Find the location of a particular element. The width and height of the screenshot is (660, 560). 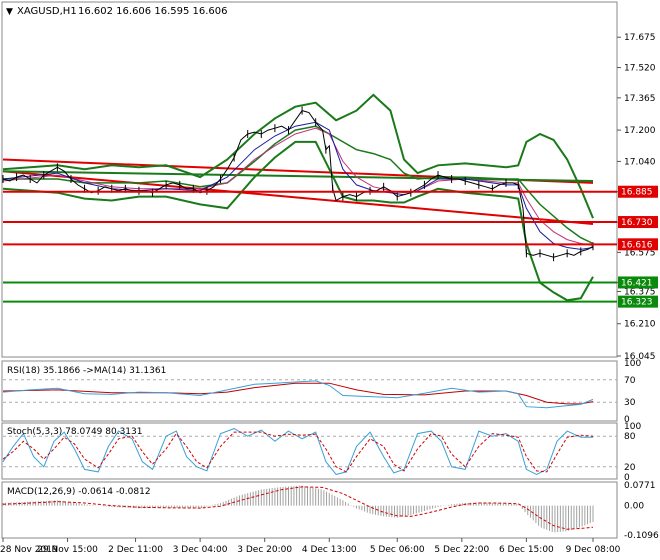

time-axis-label: 3 Dec 20:00 is located at coordinates (264, 550).